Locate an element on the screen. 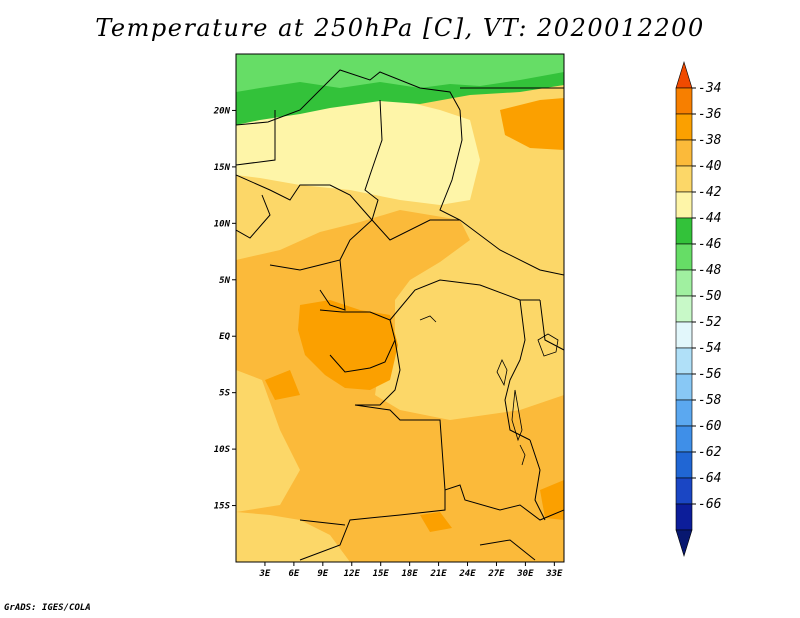  colorbar-label: -50 is located at coordinates (710, 296).